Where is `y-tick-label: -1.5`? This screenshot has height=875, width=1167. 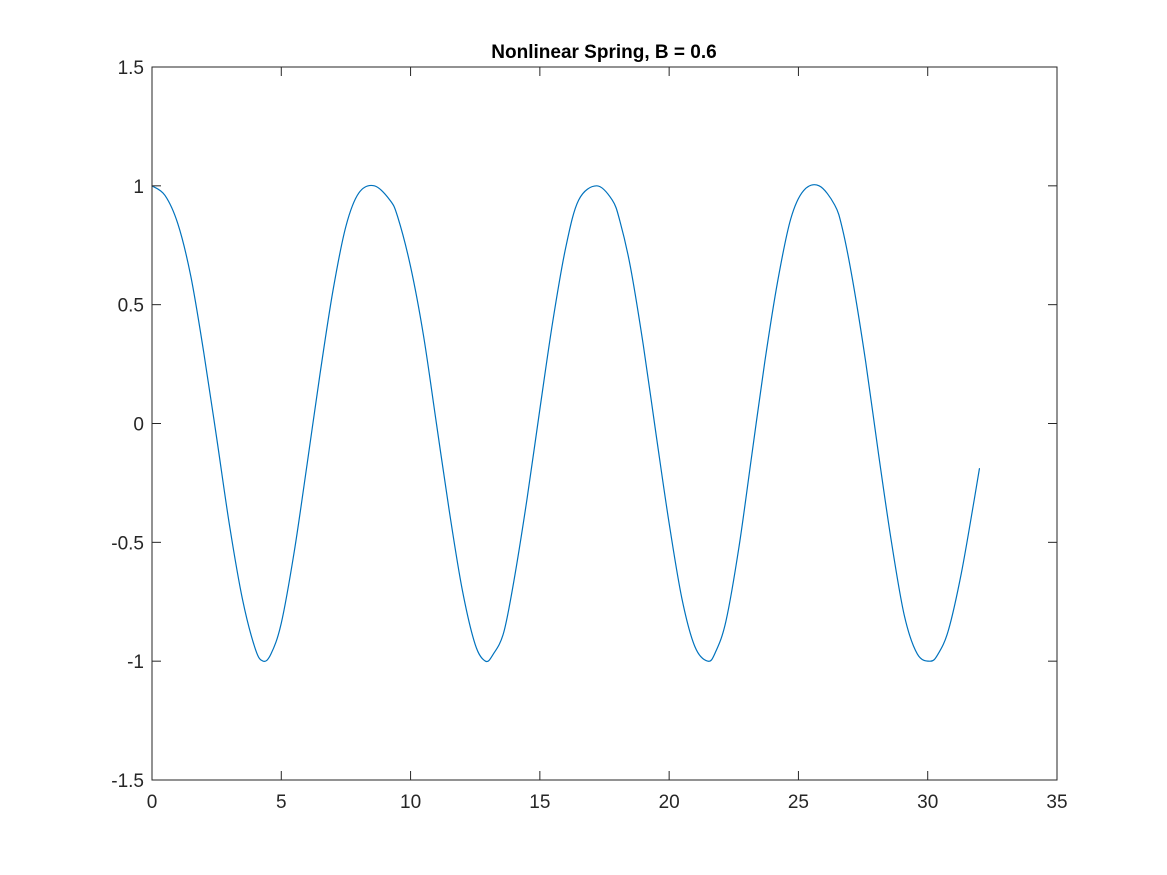
y-tick-label: -1.5 is located at coordinates (127, 781).